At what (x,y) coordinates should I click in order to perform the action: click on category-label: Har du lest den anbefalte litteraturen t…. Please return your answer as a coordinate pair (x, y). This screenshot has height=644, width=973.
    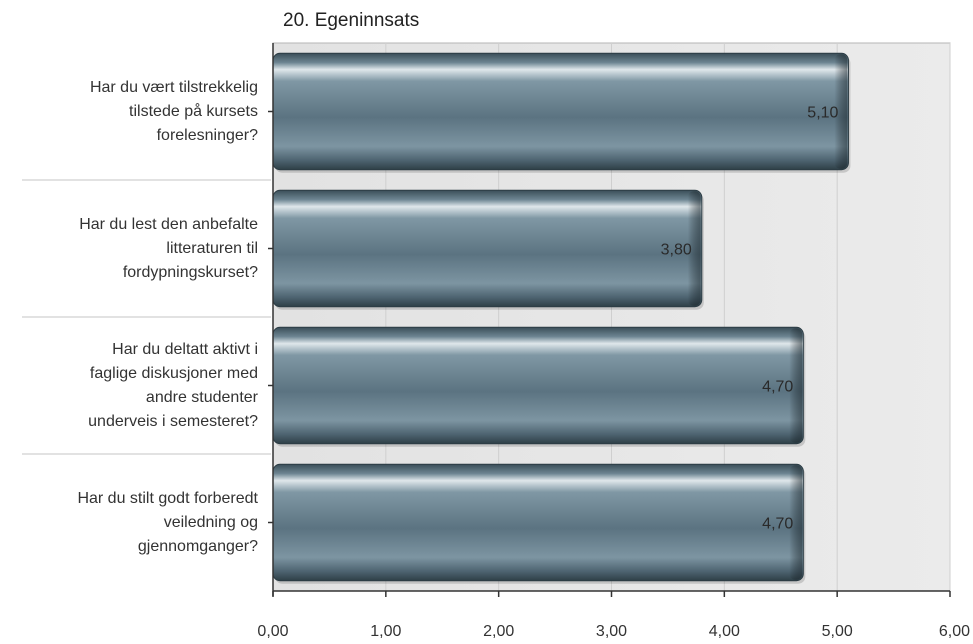
    Looking at the image, I should click on (168, 248).